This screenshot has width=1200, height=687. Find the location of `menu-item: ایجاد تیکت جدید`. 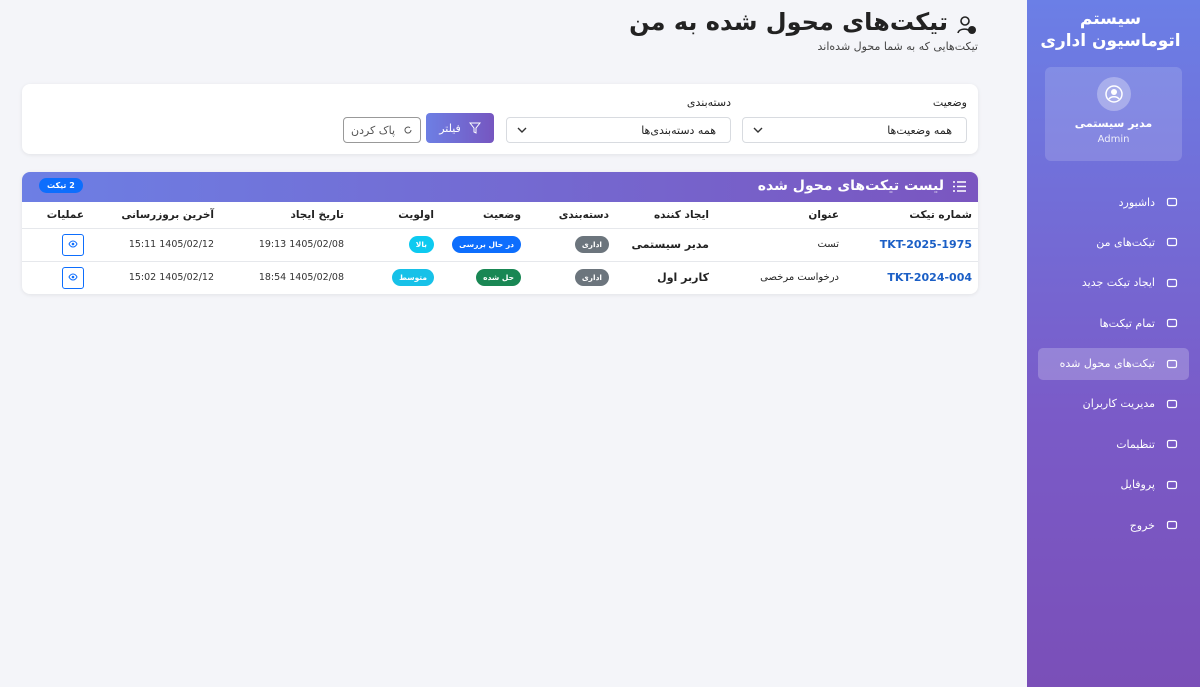

menu-item: ایجاد تیکت جدید is located at coordinates (1113, 283).